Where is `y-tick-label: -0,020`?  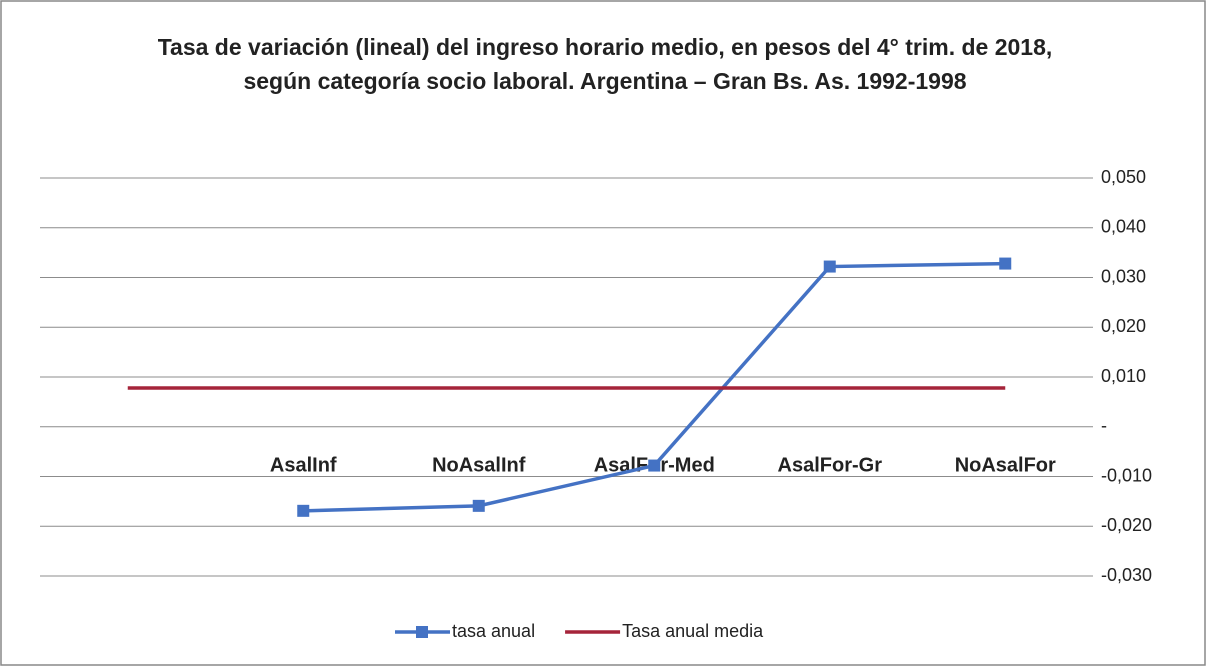
y-tick-label: -0,020 is located at coordinates (1126, 525).